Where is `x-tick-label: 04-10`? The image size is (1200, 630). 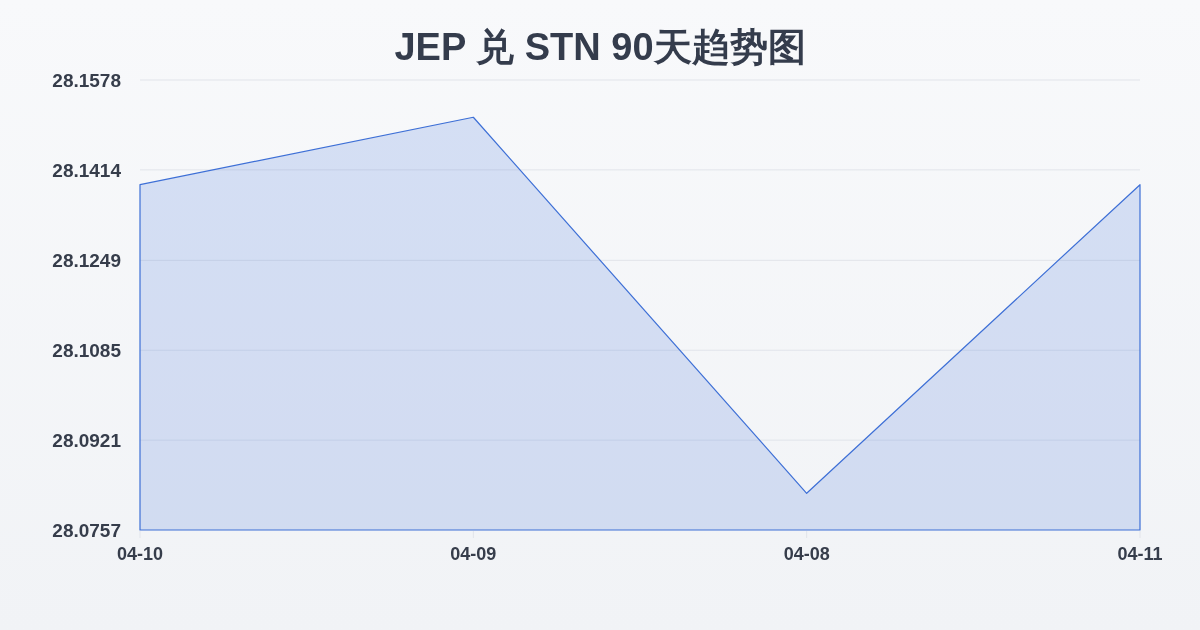 x-tick-label: 04-10 is located at coordinates (140, 554).